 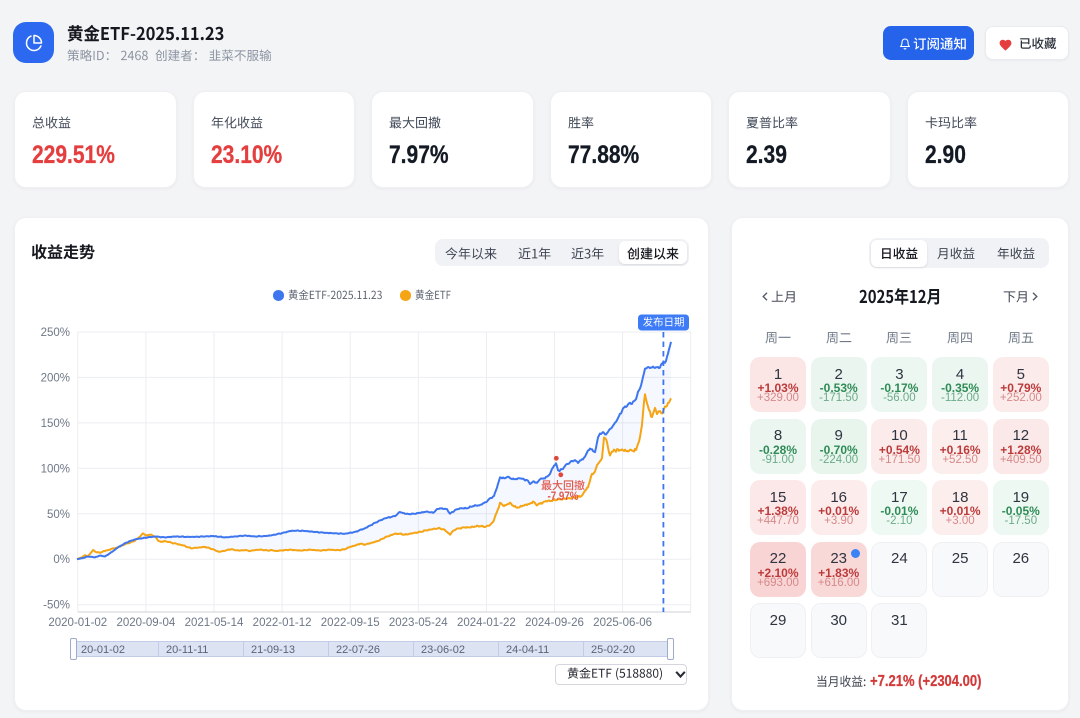 What do you see at coordinates (55, 333) in the screenshot?
I see `svg-text: 250%` at bounding box center [55, 333].